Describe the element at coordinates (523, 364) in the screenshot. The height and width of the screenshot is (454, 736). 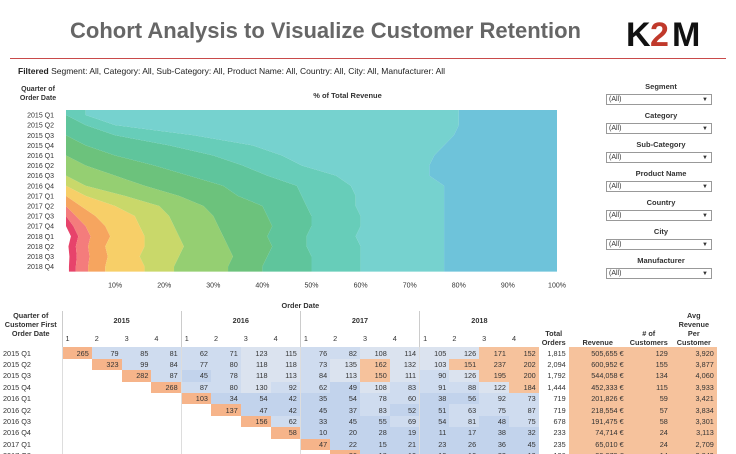
I see `cohort-cell: 202` at that location.